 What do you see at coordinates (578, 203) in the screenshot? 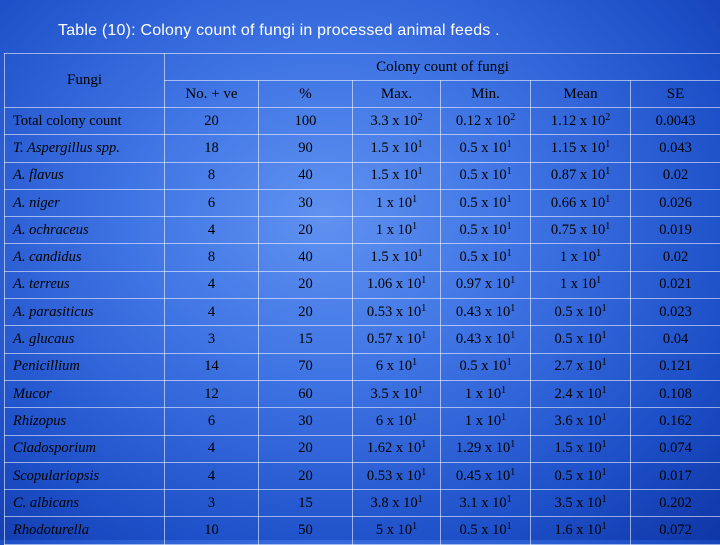
I see `cell-mean-base: 0.66 x 10` at bounding box center [578, 203].